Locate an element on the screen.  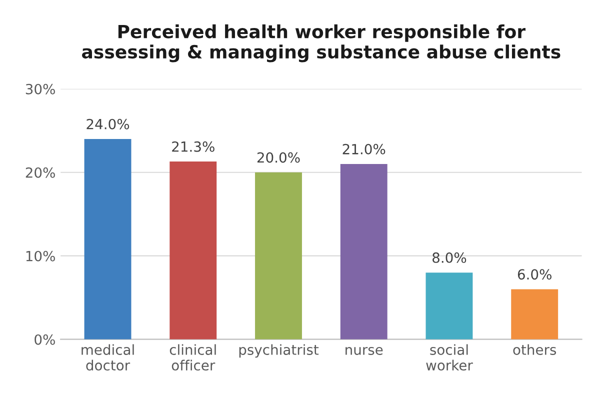
y-tick-label: 30% is located at coordinates (40, 89).